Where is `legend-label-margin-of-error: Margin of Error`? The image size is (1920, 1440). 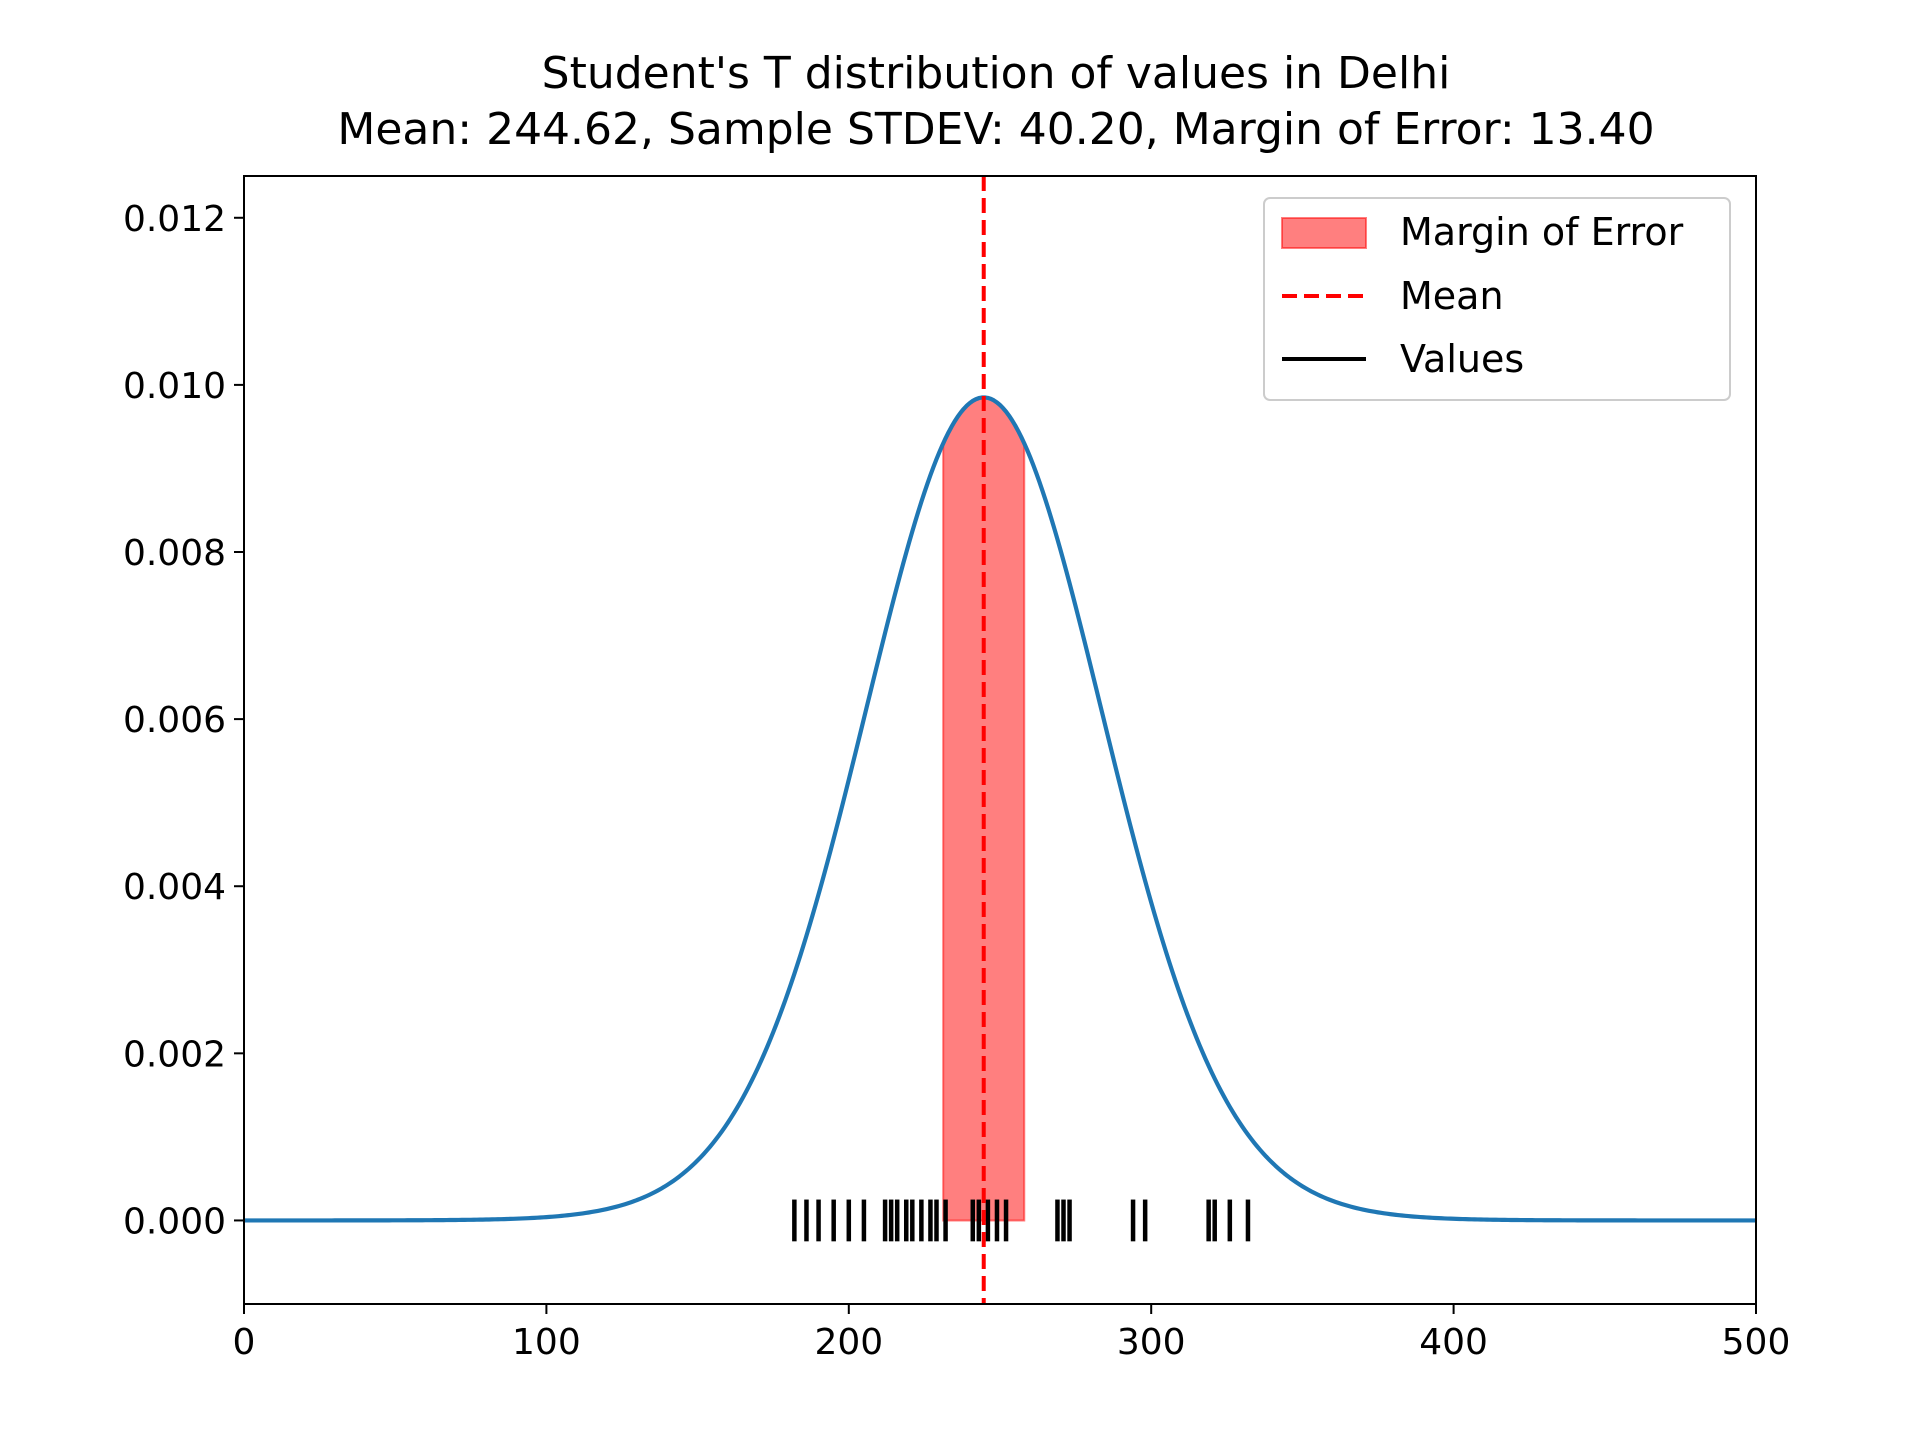 legend-label-margin-of-error: Margin of Error is located at coordinates (1542, 232).